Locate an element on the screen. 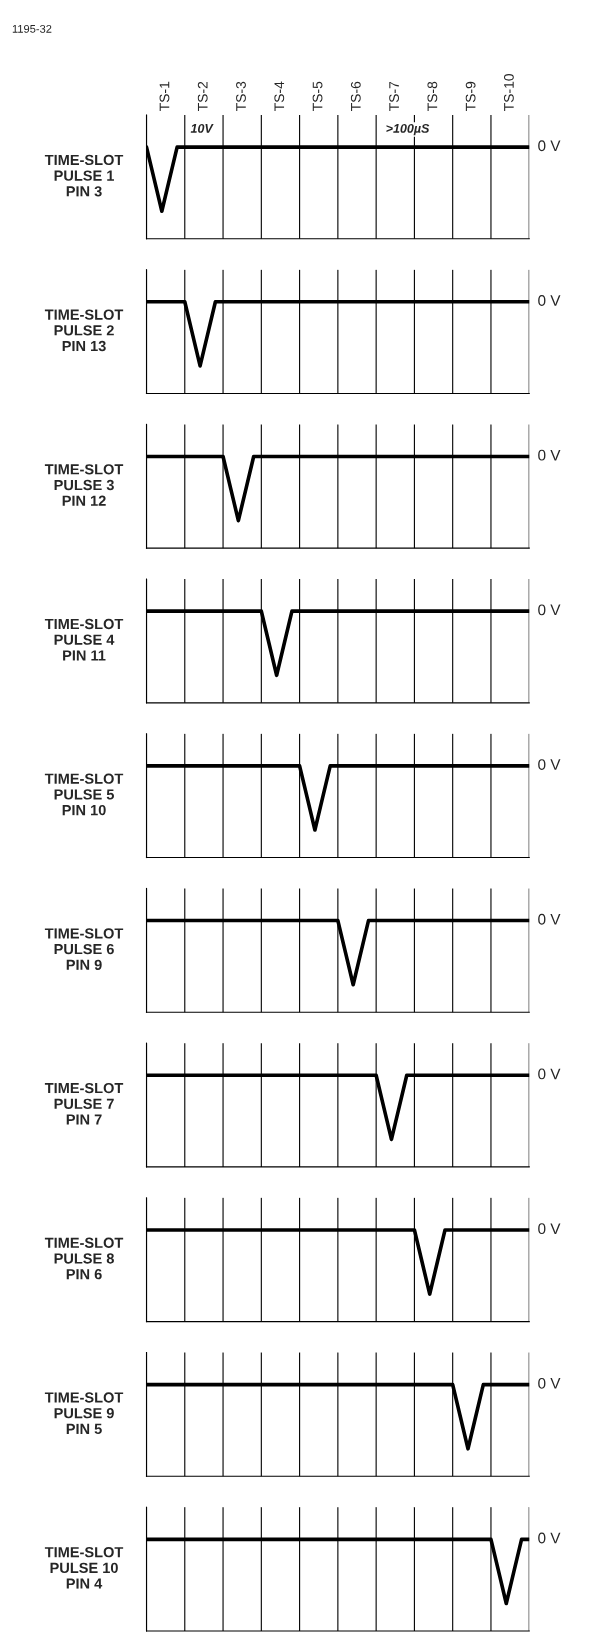 This screenshot has height=1643, width=598. y-axis-title: TIME-SLOT PULSE 5 PIN 10 is located at coordinates (84, 794).